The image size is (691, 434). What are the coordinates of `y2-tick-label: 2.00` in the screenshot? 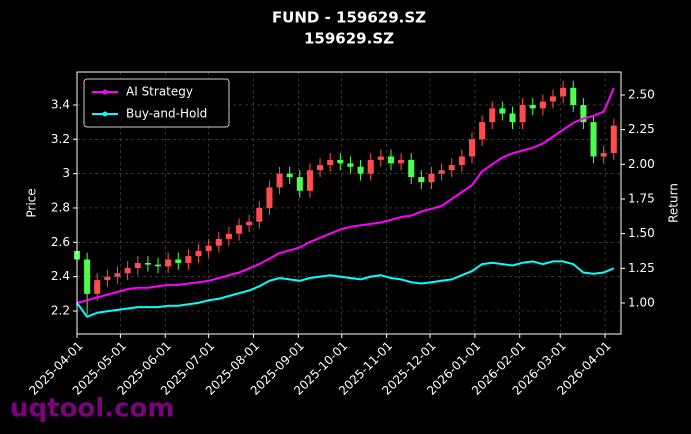 It's located at (641, 164).